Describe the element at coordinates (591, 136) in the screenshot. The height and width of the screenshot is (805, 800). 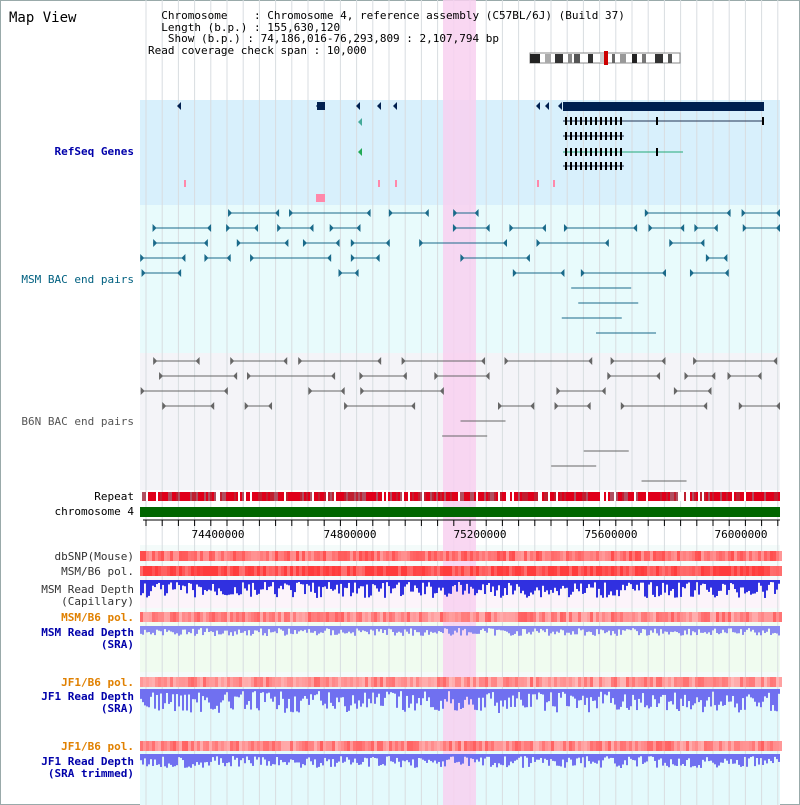
I see `exon` at that location.